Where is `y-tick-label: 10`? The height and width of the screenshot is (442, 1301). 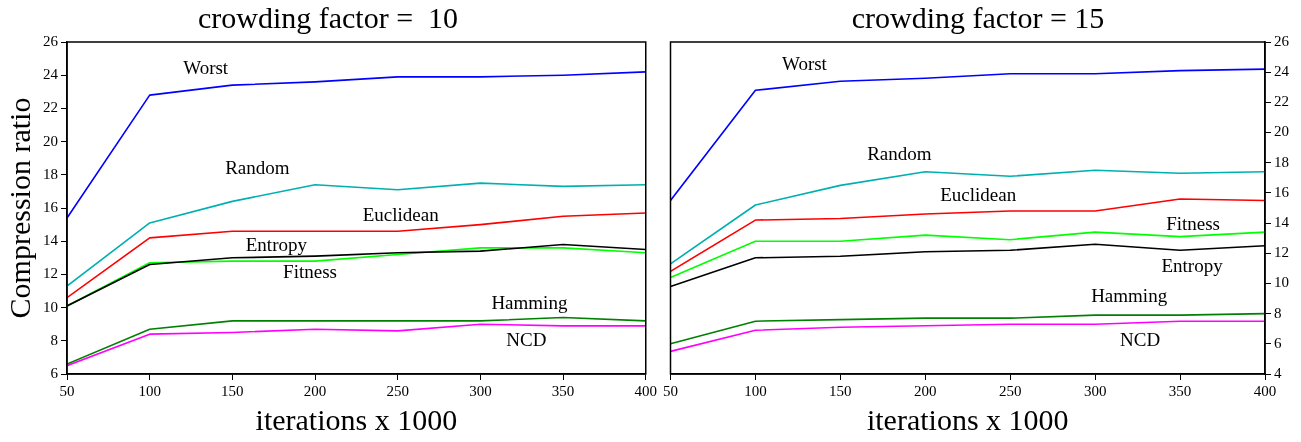 y-tick-label: 10 is located at coordinates (50, 306).